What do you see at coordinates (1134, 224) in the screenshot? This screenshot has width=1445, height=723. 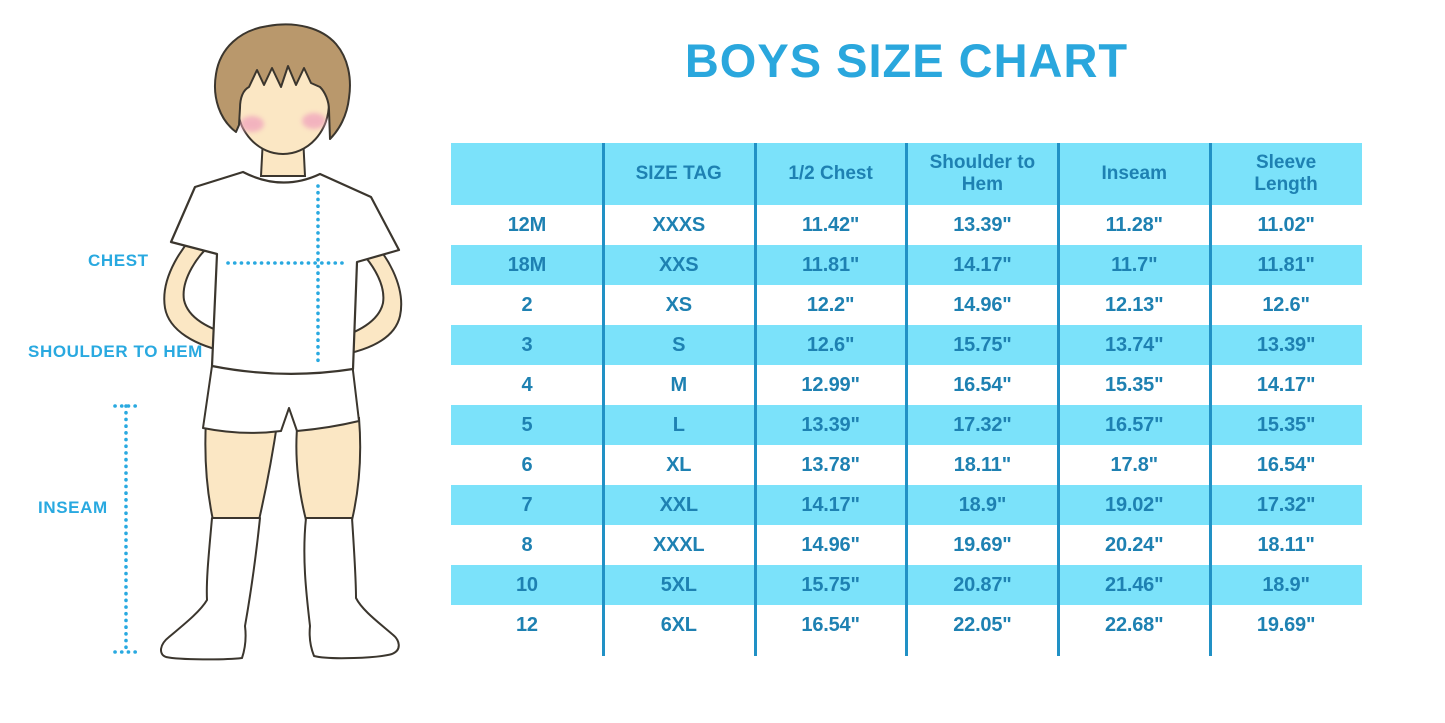 I see `table-cell: 11.28"` at bounding box center [1134, 224].